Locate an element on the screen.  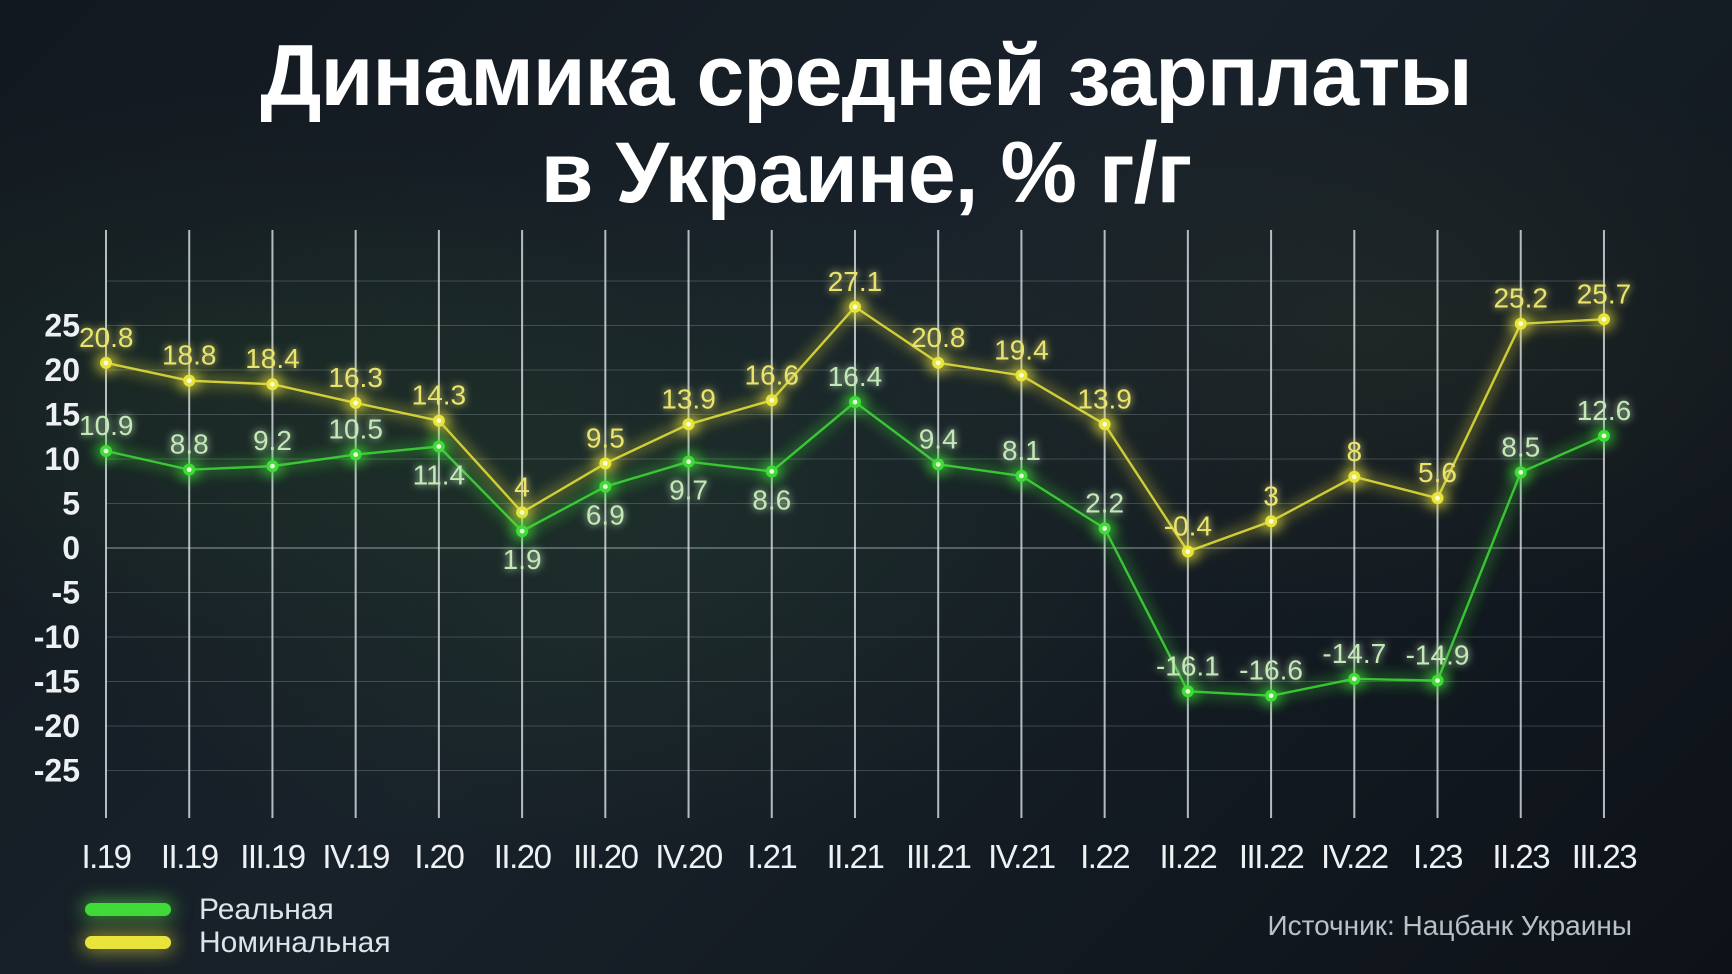
data-label: 25.2 is located at coordinates (1520, 298).